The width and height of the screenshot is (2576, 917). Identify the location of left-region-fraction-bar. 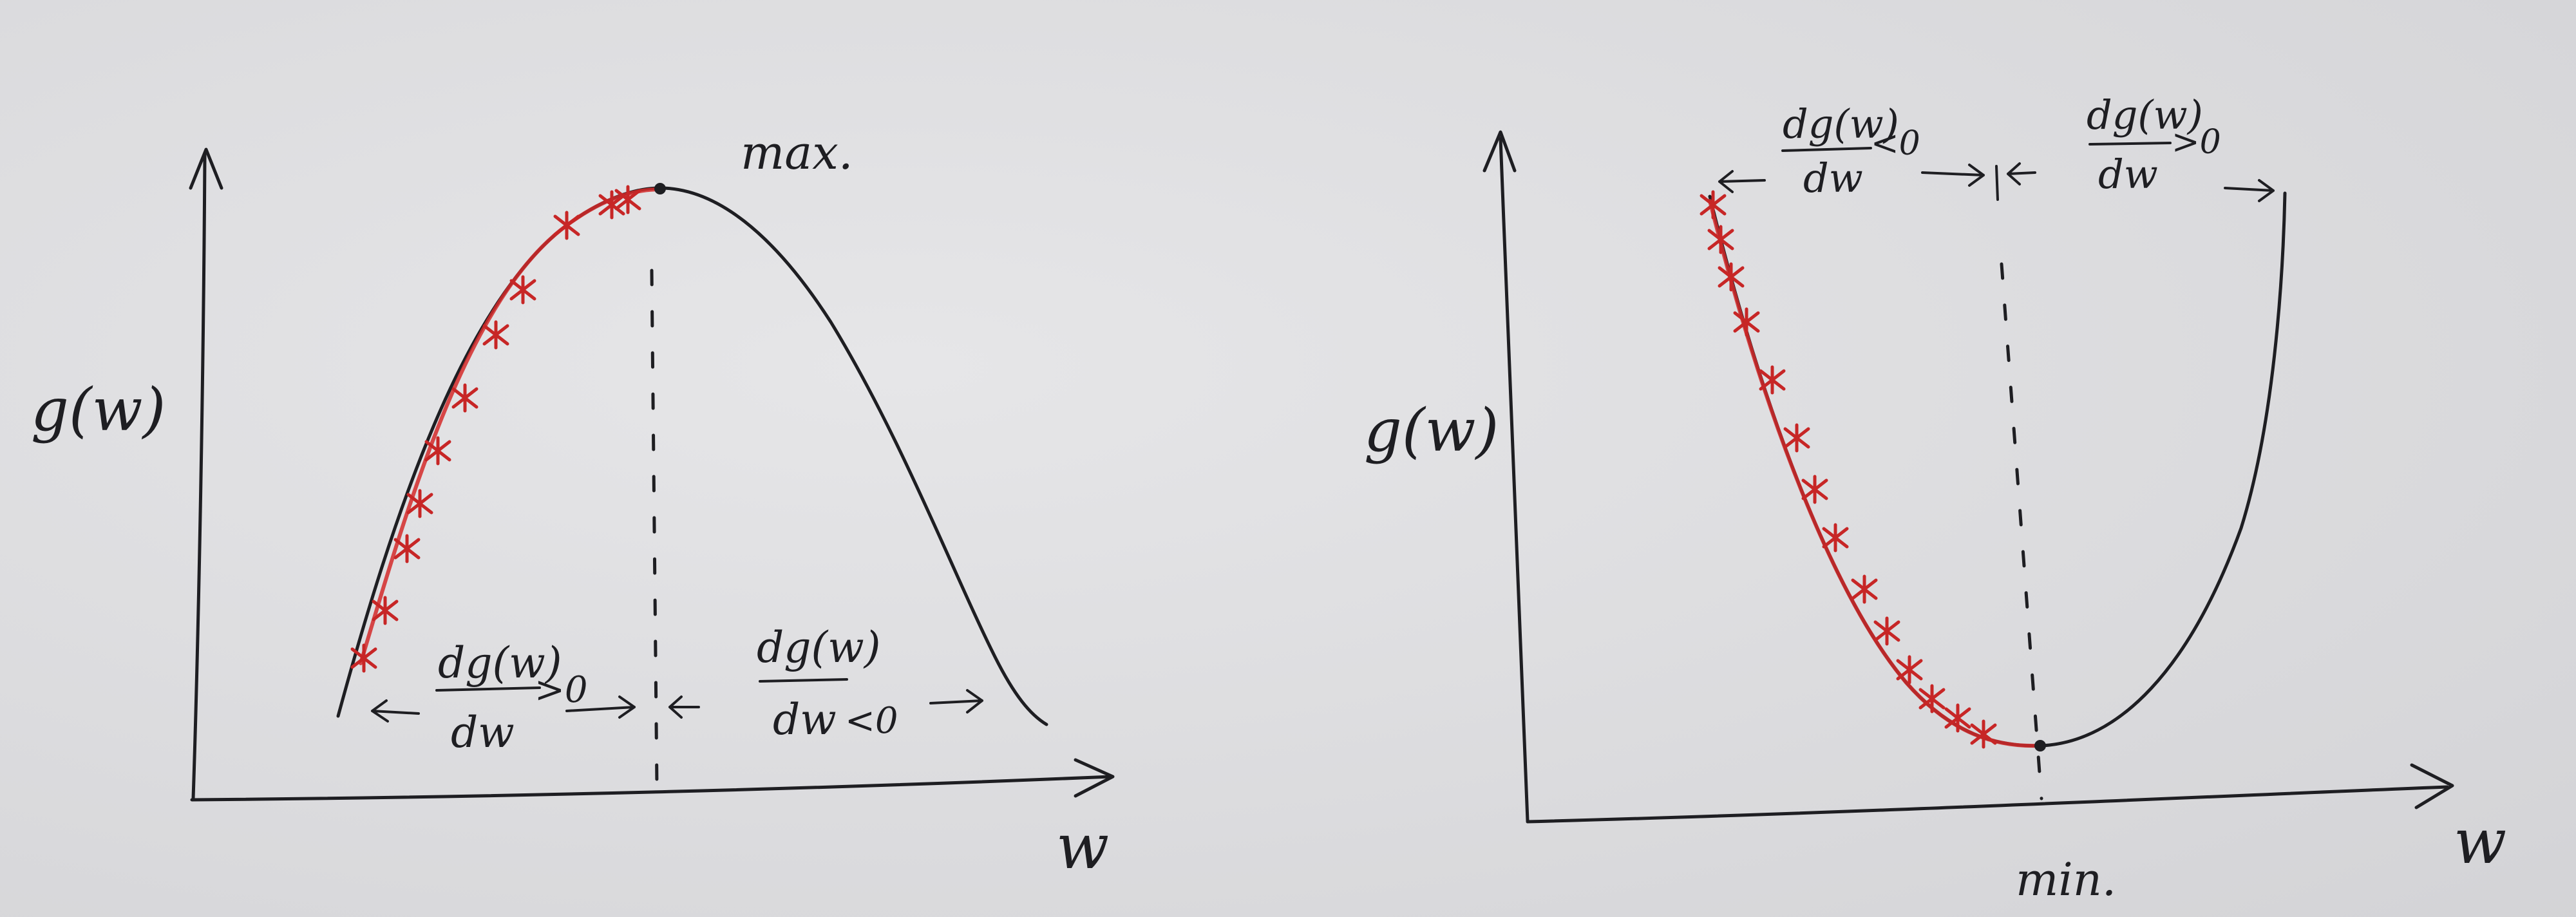
(488, 689).